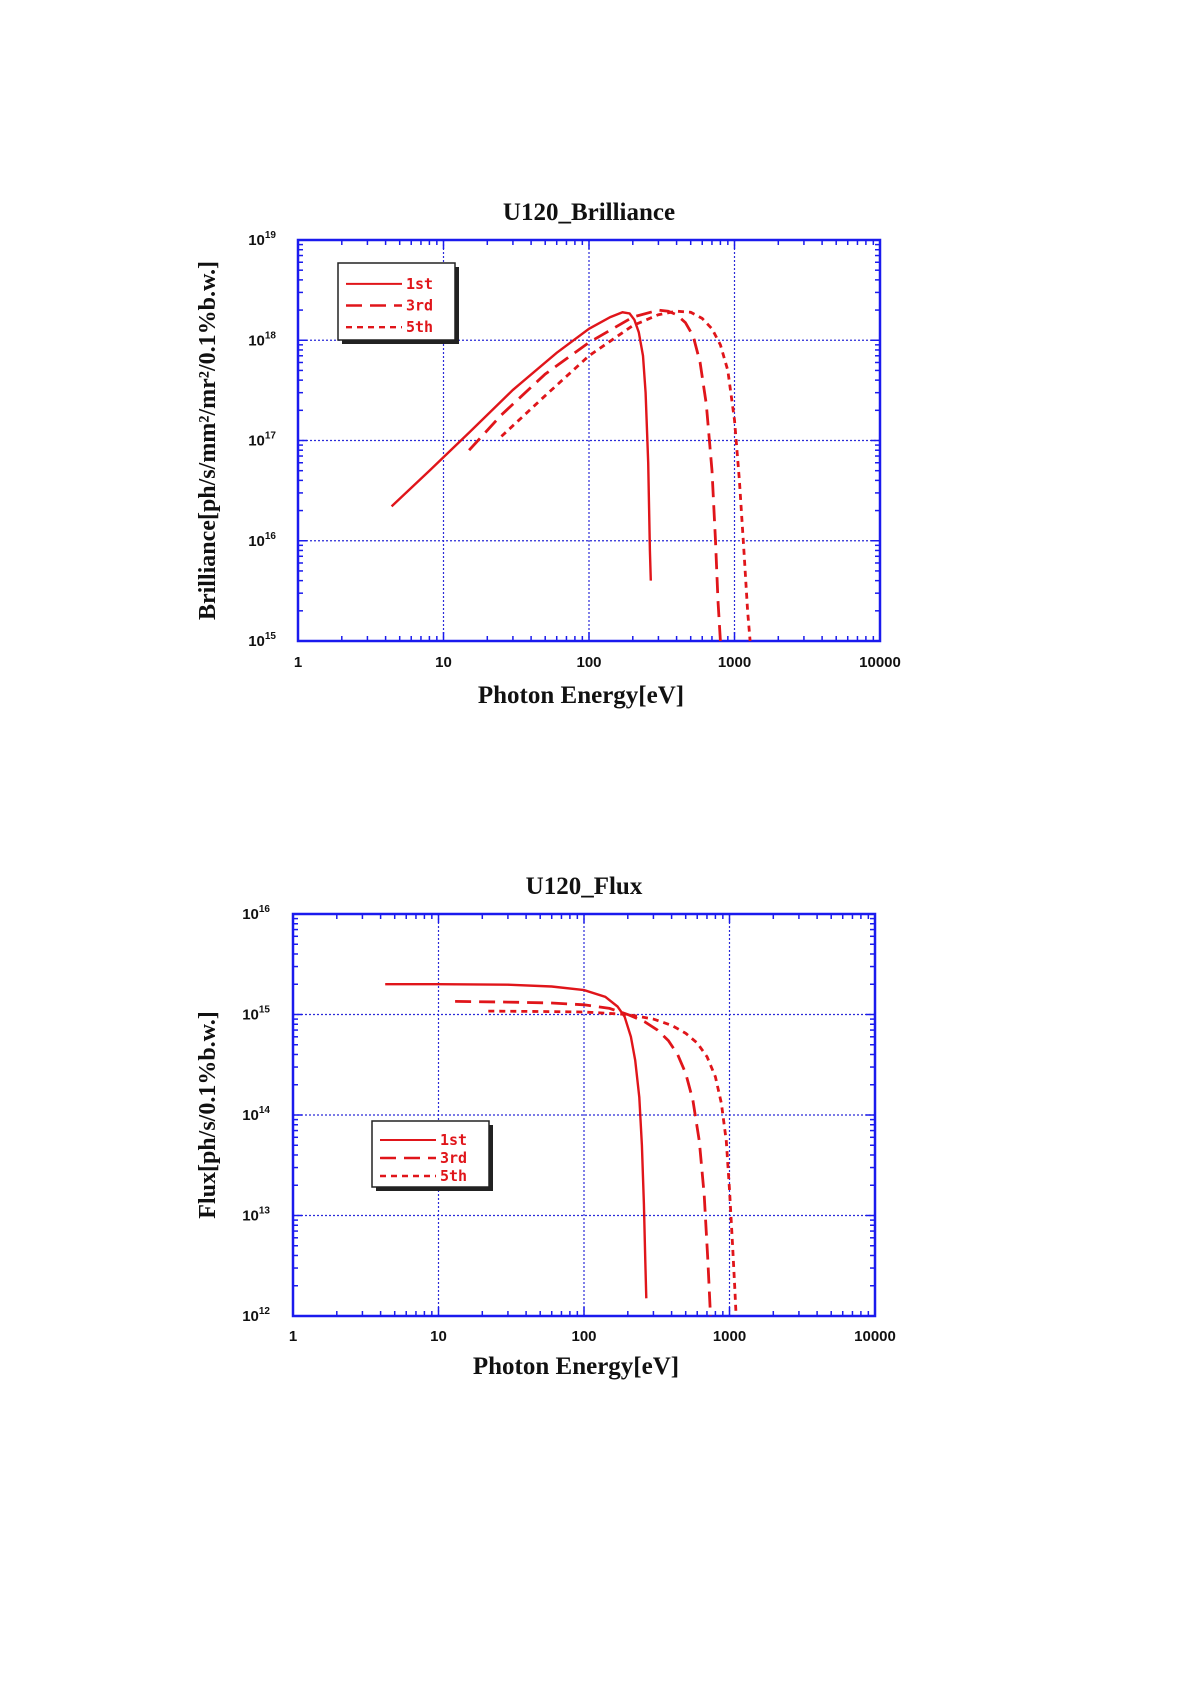 The height and width of the screenshot is (1683, 1190). Describe the element at coordinates (265, 1211) in the screenshot. I see `y-tick-exponent: 13` at that location.